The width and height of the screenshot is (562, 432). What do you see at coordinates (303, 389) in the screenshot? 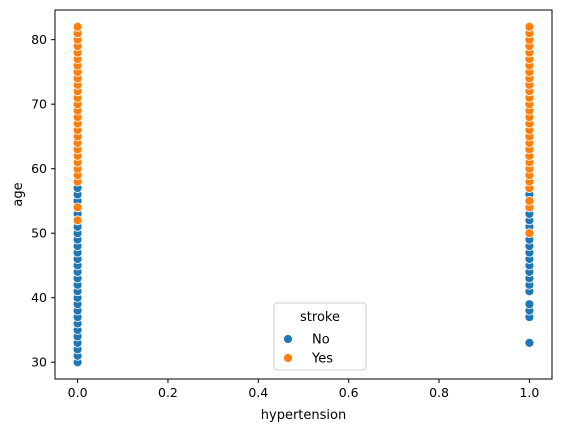
I see `x-axis: 0.0 0.2 0.4 0.6 0.8 1.0` at bounding box center [303, 389].